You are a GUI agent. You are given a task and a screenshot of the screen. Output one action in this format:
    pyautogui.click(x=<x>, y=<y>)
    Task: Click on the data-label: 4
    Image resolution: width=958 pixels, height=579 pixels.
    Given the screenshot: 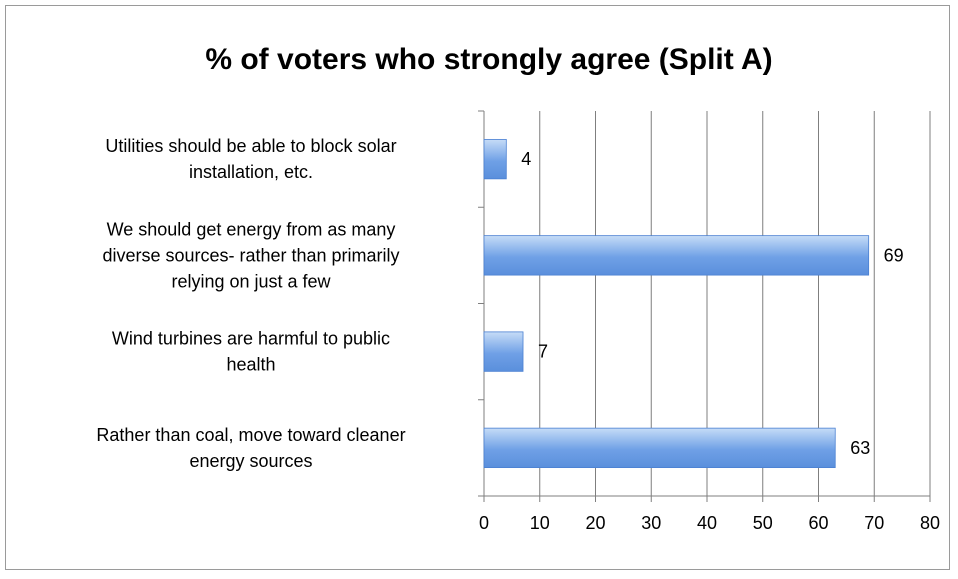 What is the action you would take?
    pyautogui.click(x=526, y=159)
    